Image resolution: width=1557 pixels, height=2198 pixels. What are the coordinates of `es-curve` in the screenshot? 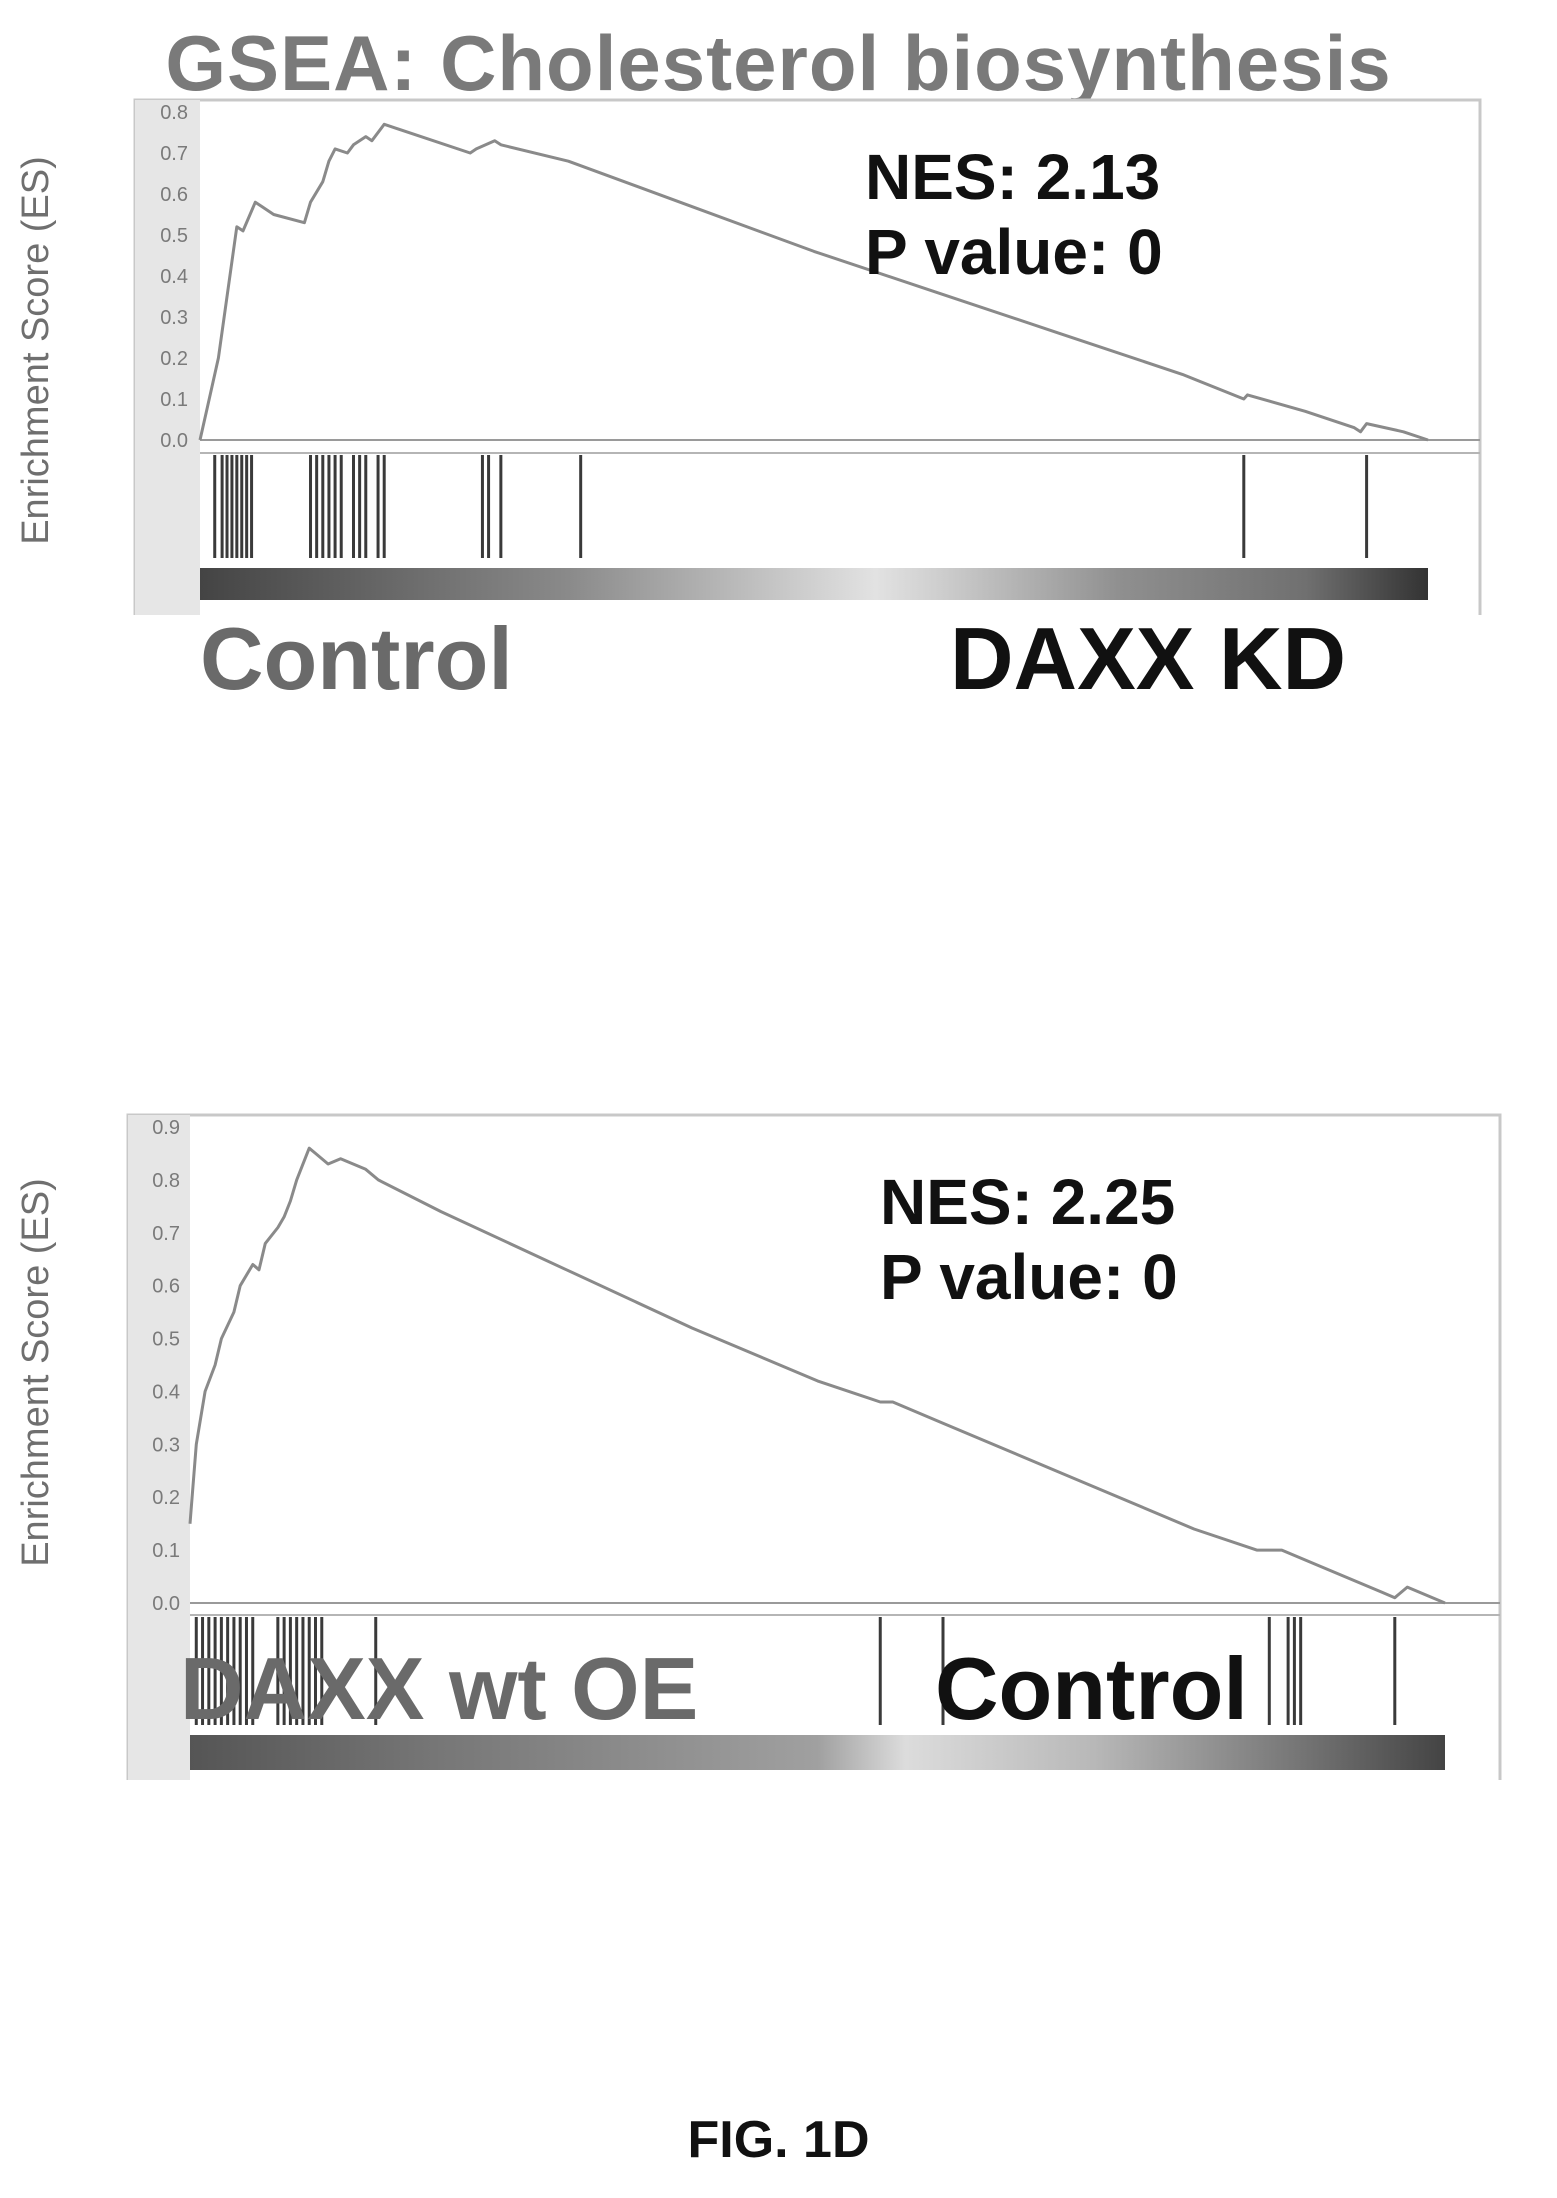 It's located at (813, 282).